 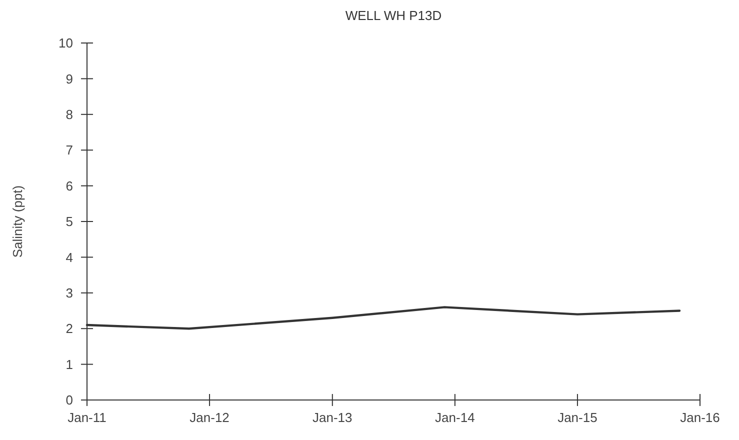 I want to click on y-tick-label: 9, so click(x=69, y=78).